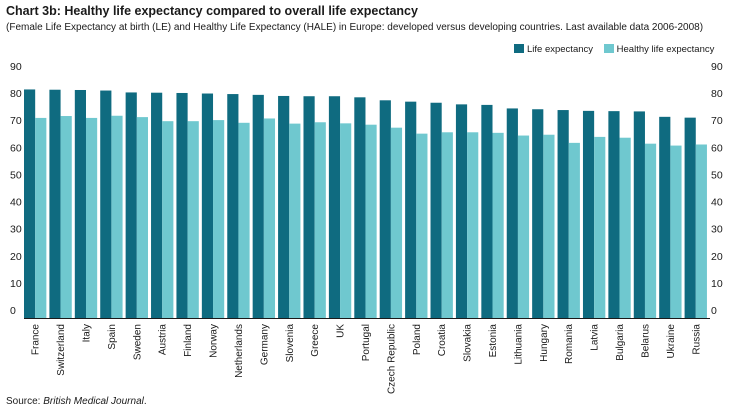  Describe the element at coordinates (608, 48) in the screenshot. I see `legend-swatch-healthy-life-expectancy` at that location.